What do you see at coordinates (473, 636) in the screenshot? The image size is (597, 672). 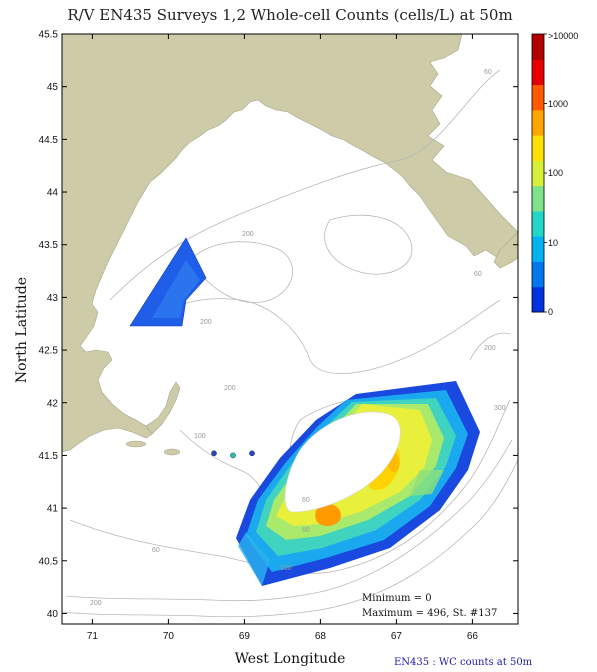 I see `x-tick-label: 66` at bounding box center [473, 636].